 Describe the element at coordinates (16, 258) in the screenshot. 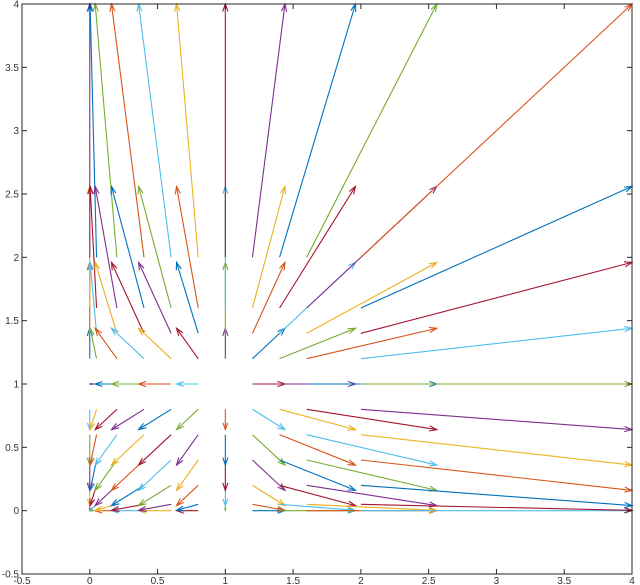

I see `y-tick-label: 2` at that location.